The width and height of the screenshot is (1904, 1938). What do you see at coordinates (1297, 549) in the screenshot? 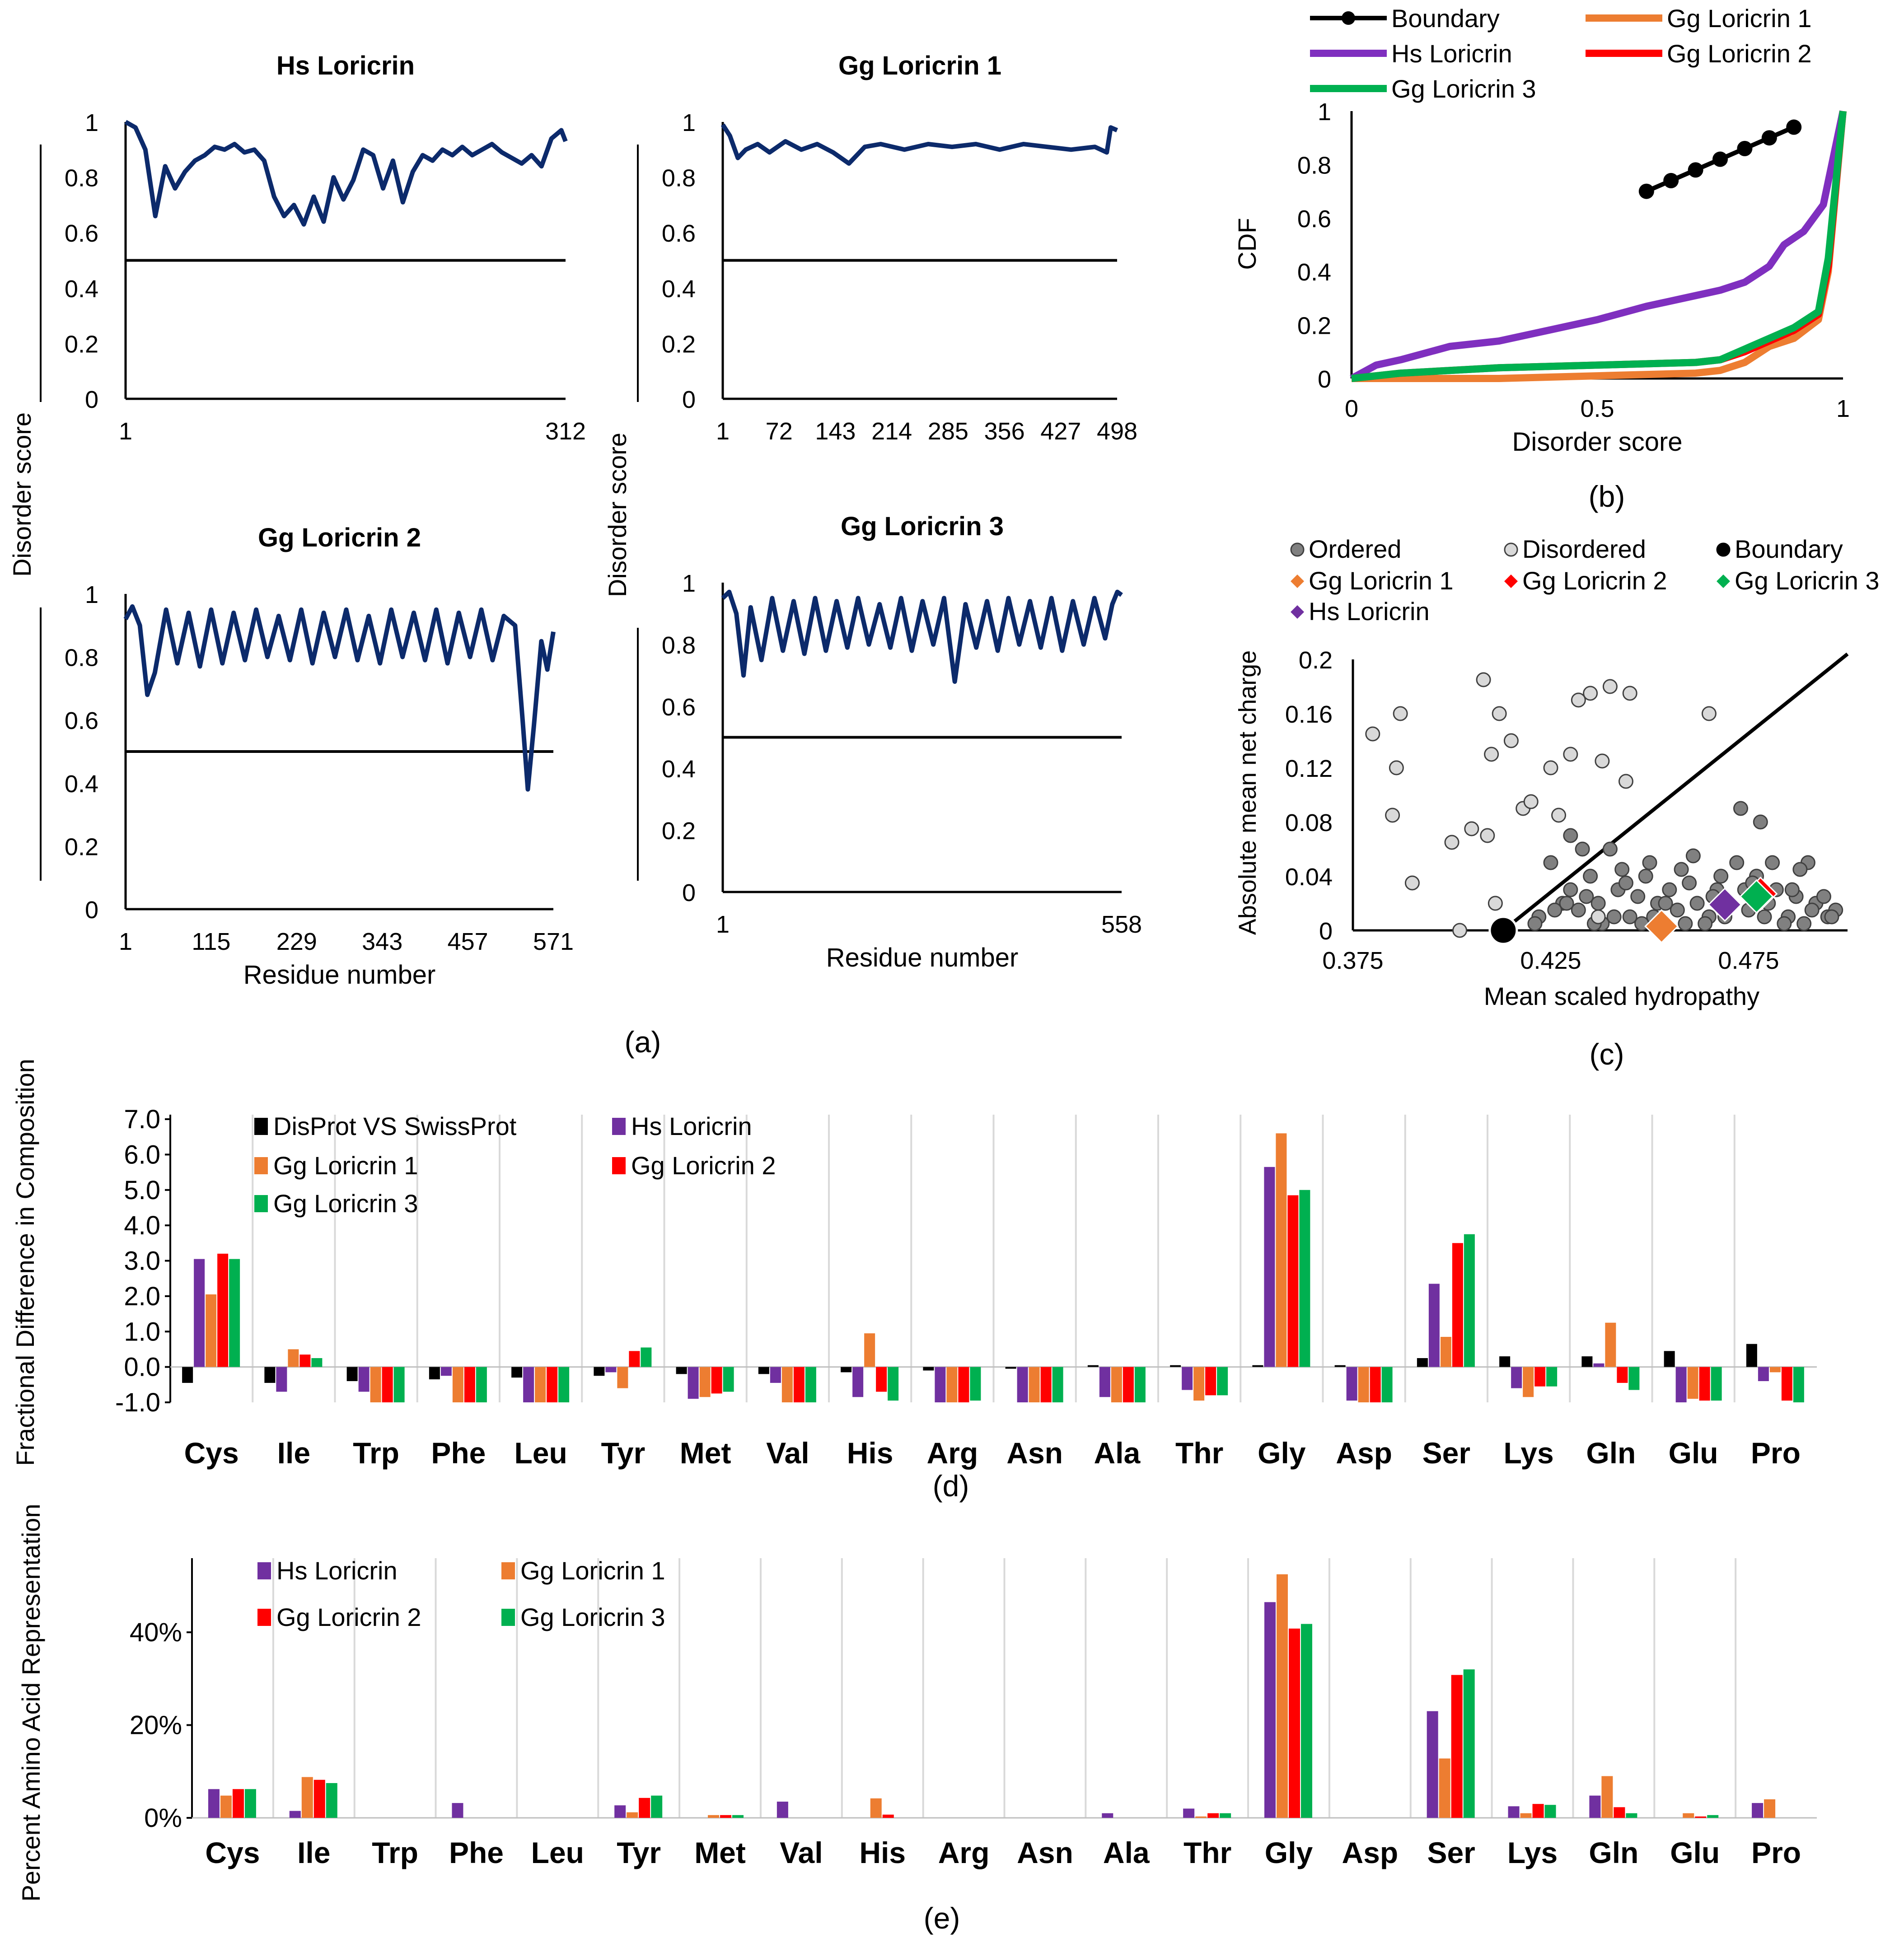
I see `legend-marker-ordered` at bounding box center [1297, 549].